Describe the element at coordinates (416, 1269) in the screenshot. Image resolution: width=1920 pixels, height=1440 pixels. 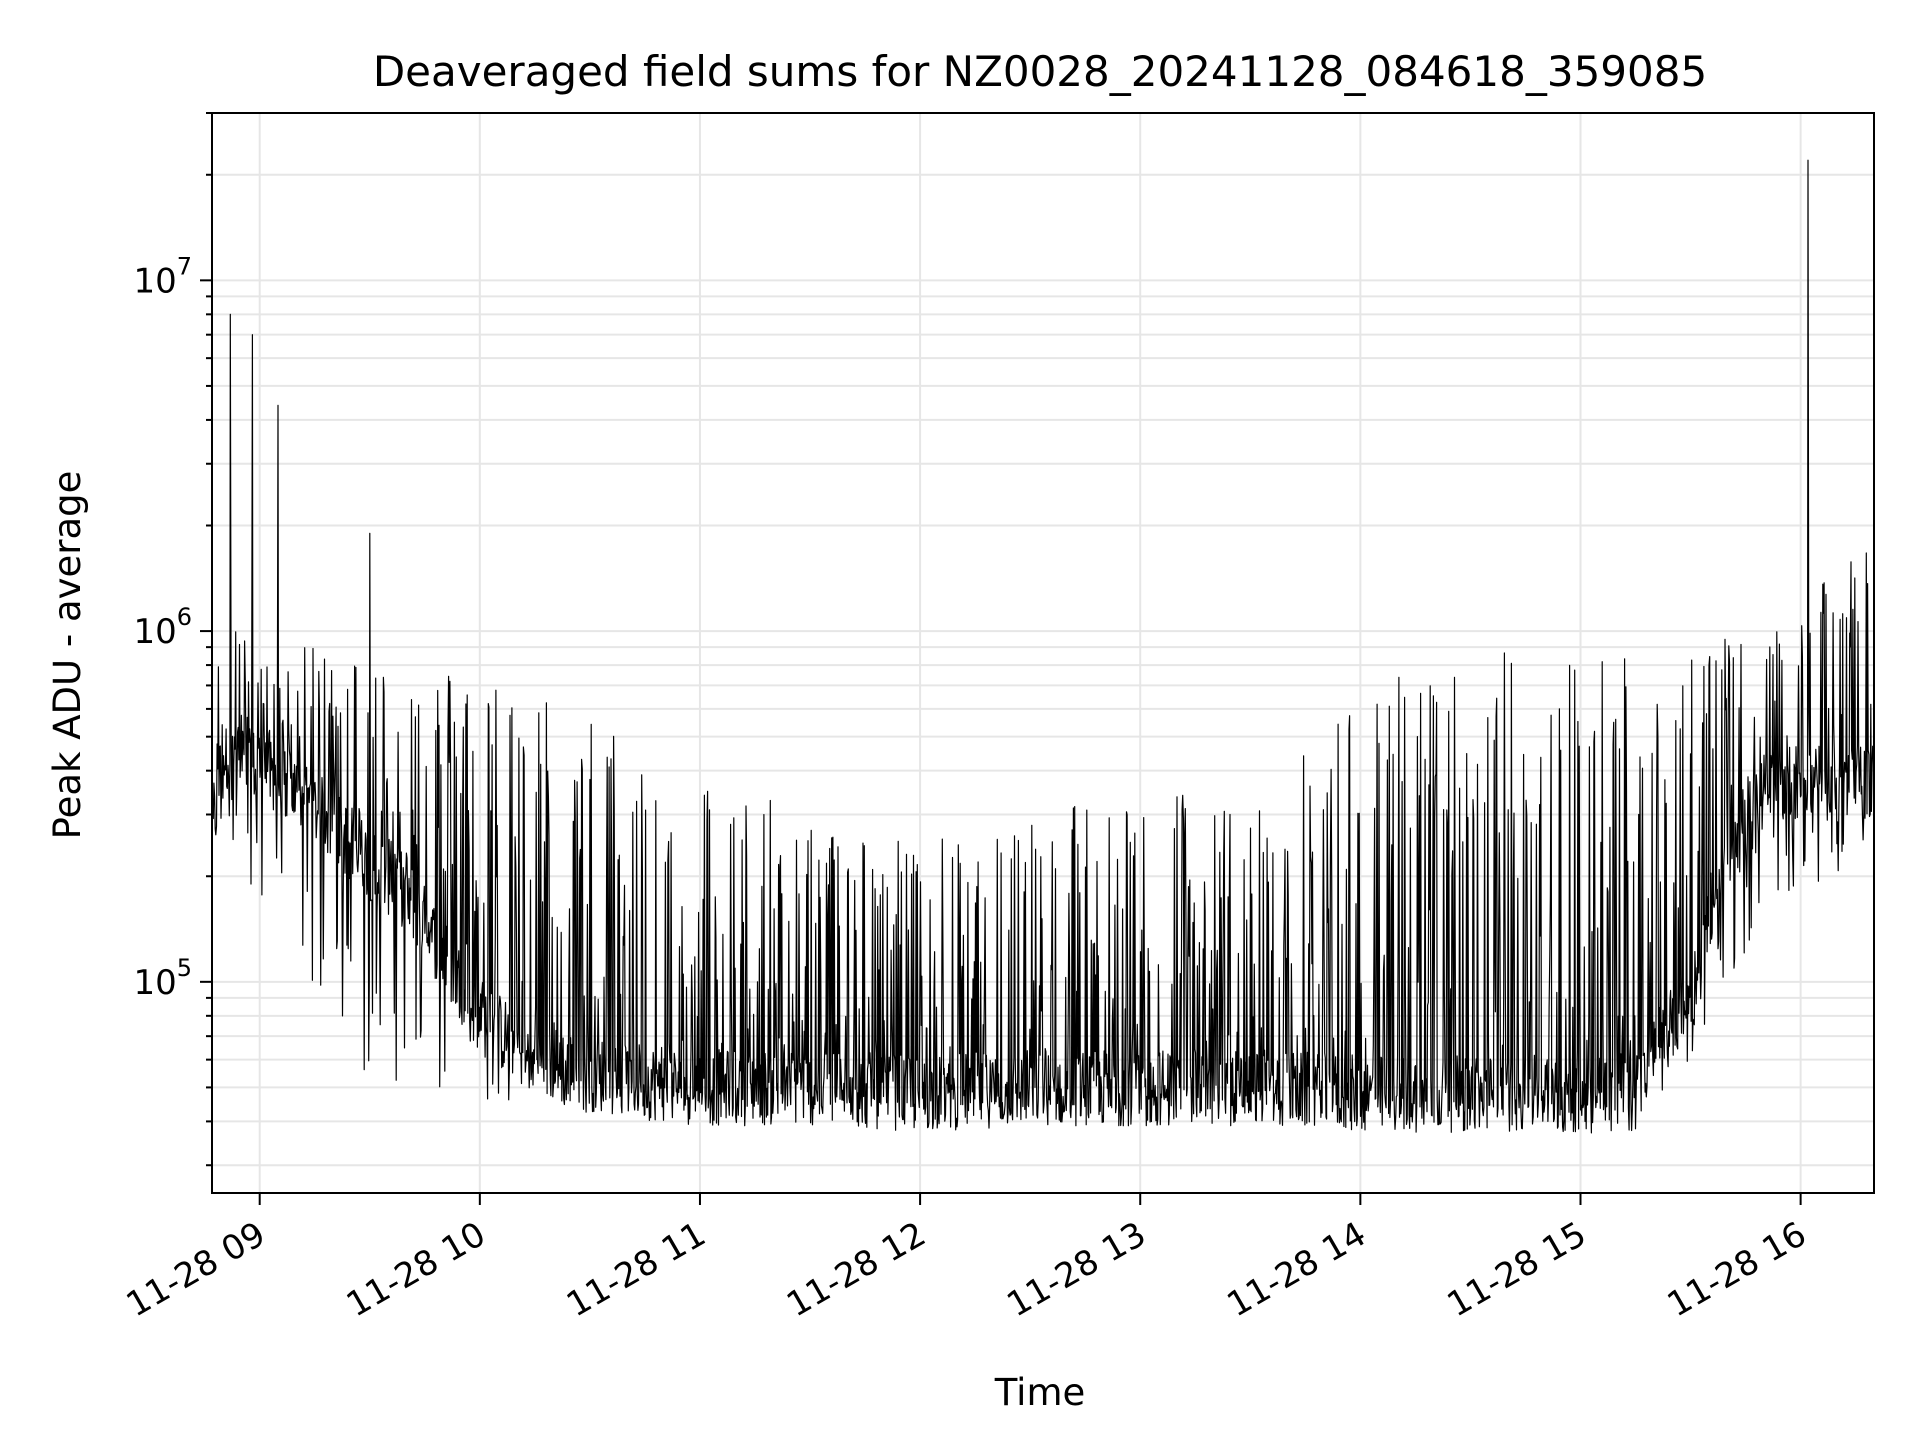
I see `x-tick-label: 11-28 10` at that location.